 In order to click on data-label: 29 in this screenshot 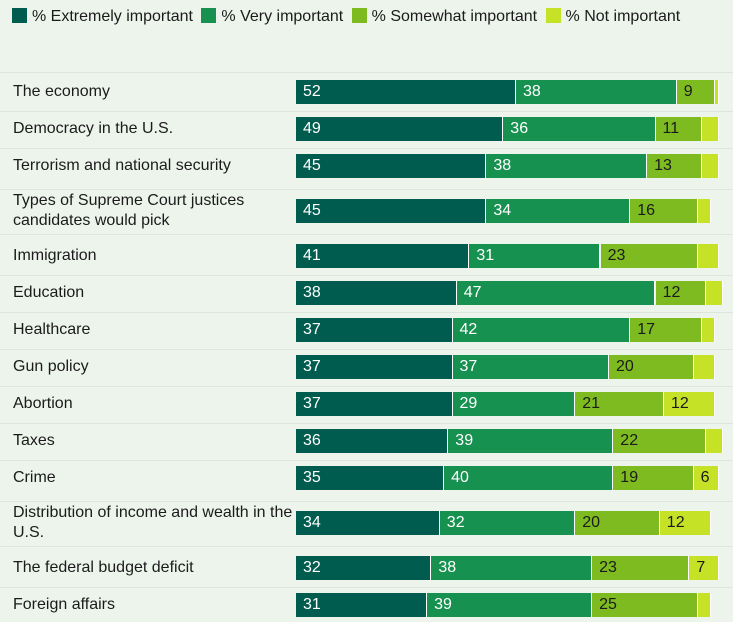, I will do `click(468, 403)`.